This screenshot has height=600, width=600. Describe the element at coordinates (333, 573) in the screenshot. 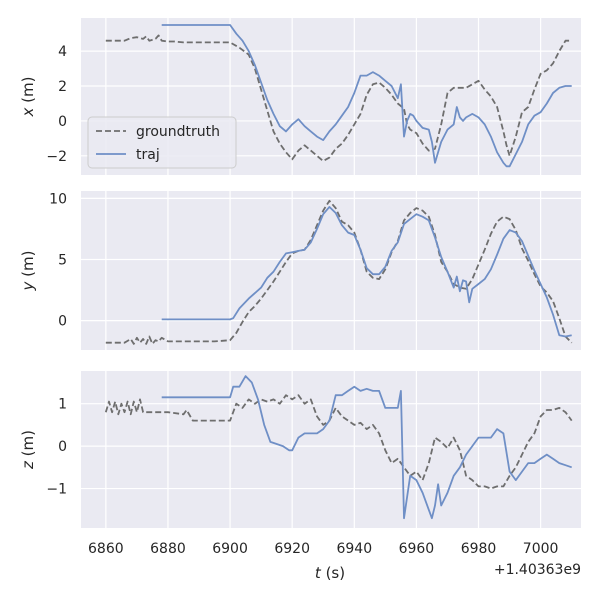

I see `x-axis-label-unit: (s)` at that location.